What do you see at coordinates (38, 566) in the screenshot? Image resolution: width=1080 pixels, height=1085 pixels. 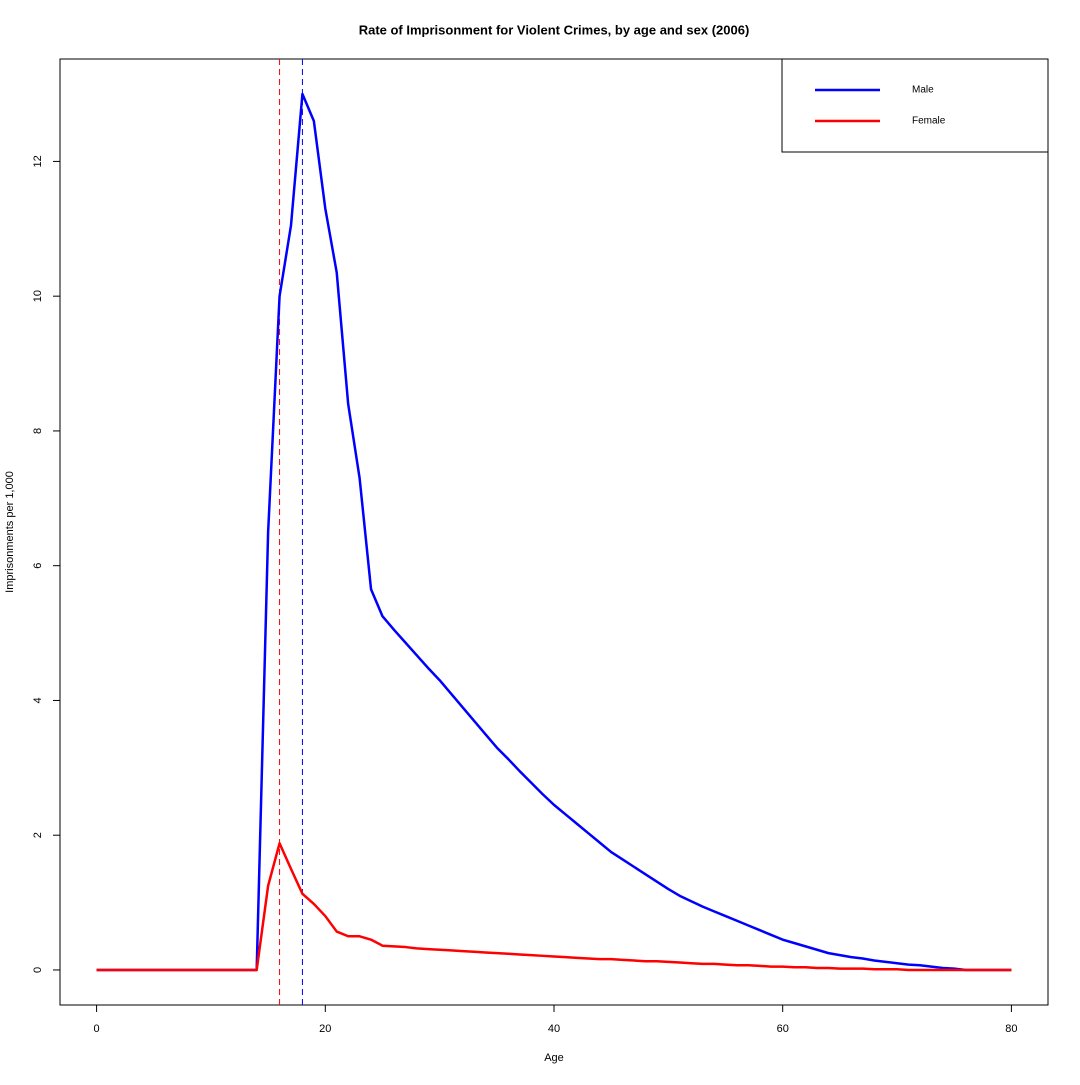 I see `y-tick-label: 6` at bounding box center [38, 566].